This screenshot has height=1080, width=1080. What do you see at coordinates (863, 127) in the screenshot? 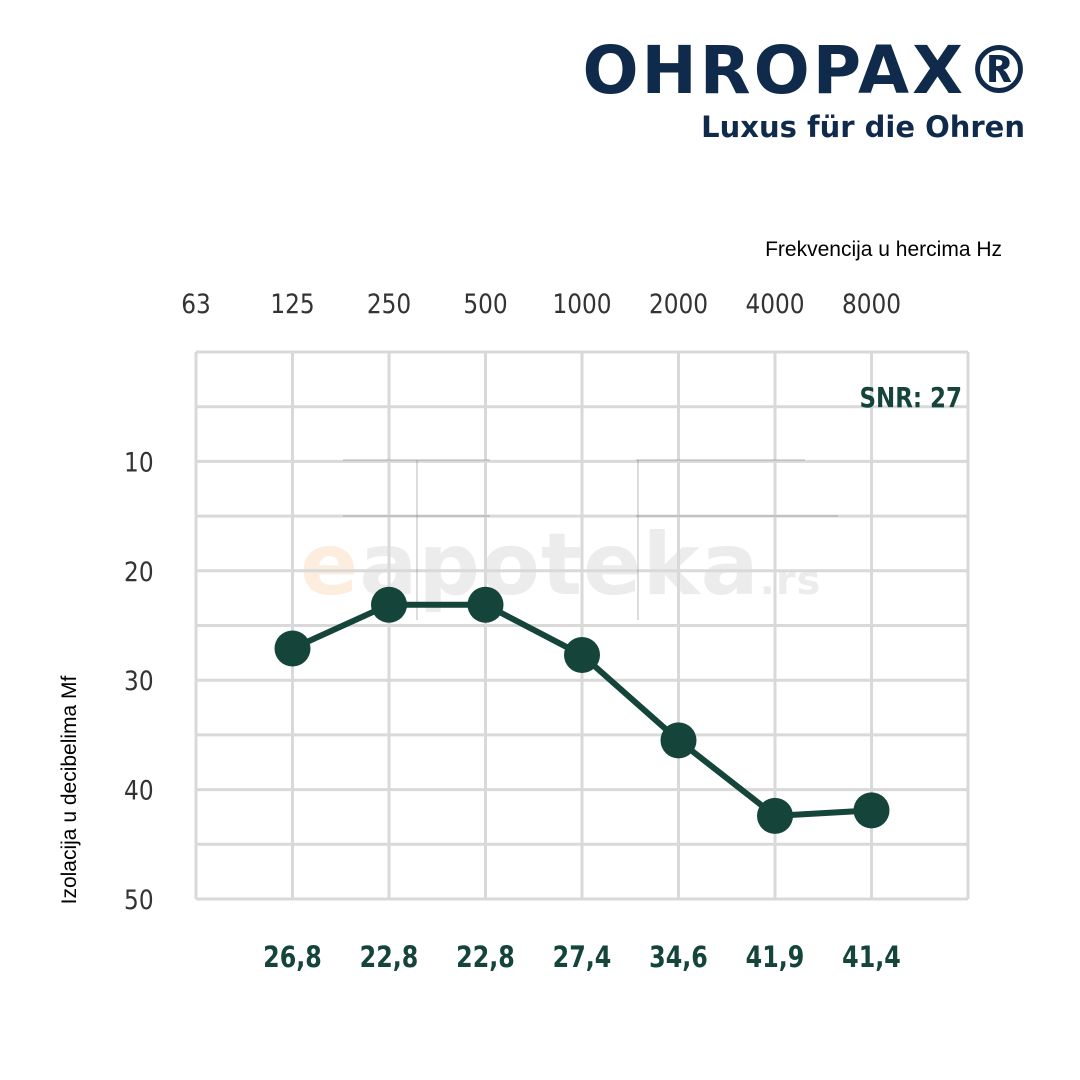
I see `brand-tagline: Luxus für die Ohren` at bounding box center [863, 127].